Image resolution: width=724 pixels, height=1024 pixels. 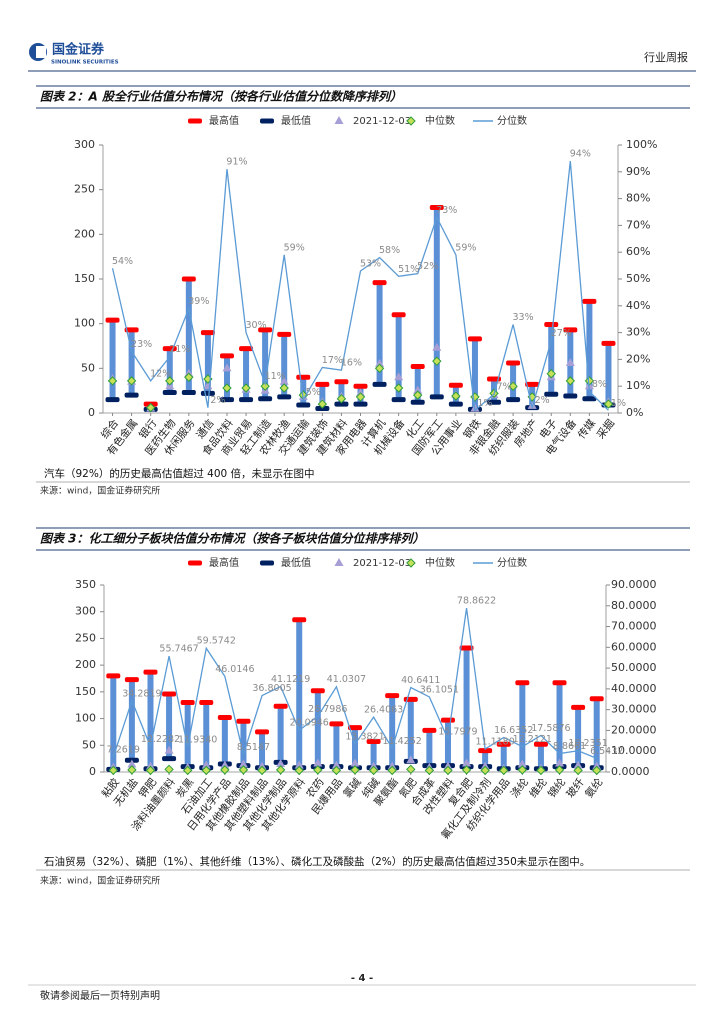 I want to click on y2-tick-label: 60.0000, so click(x=634, y=646).